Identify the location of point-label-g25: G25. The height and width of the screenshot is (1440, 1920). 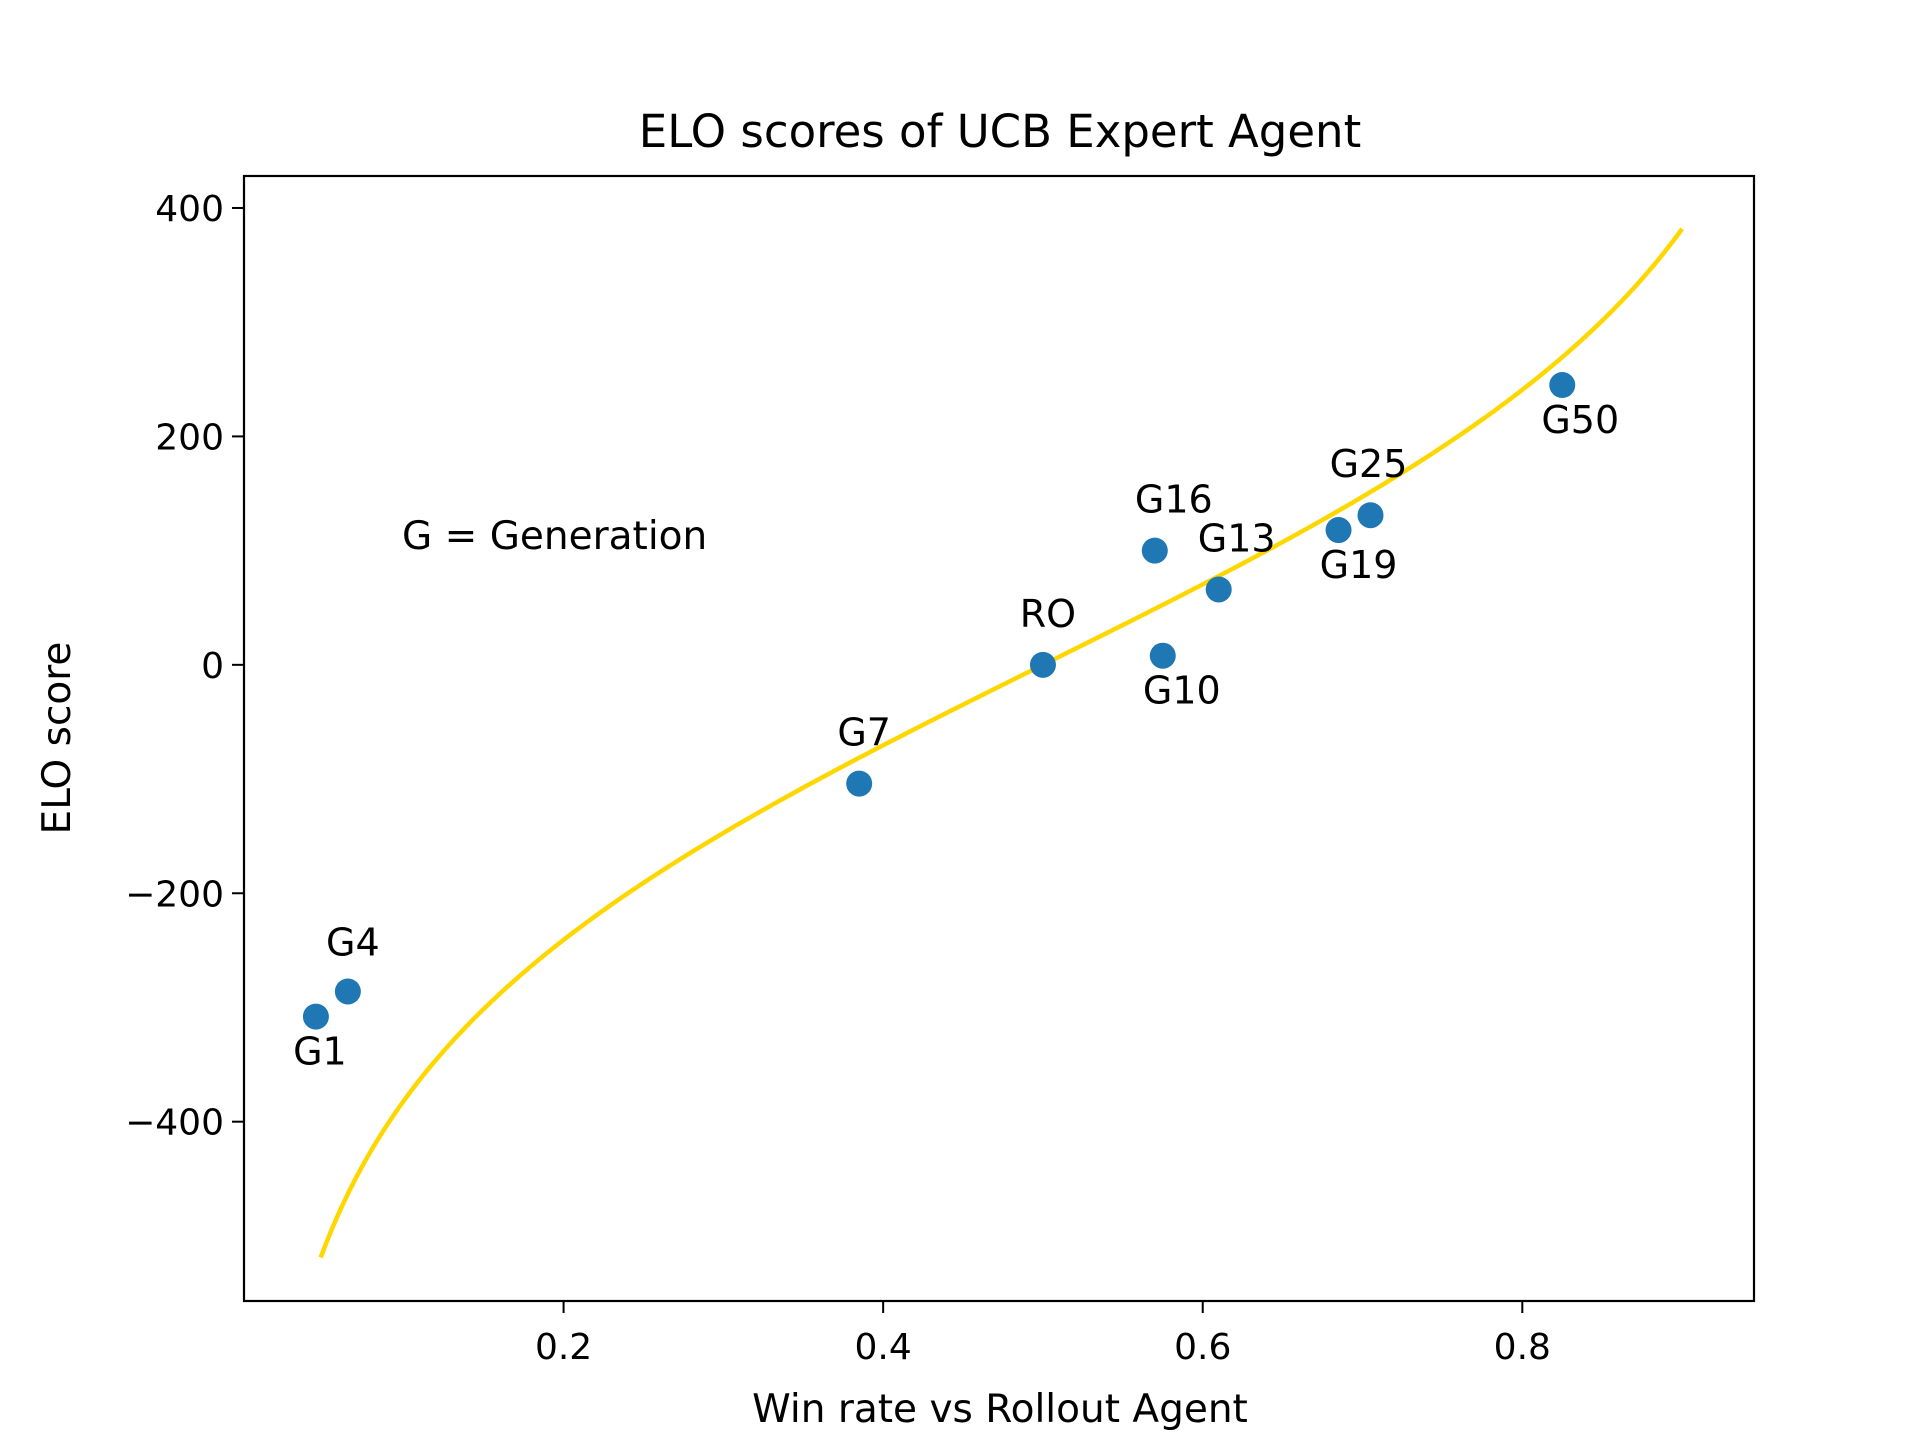
(1369, 464).